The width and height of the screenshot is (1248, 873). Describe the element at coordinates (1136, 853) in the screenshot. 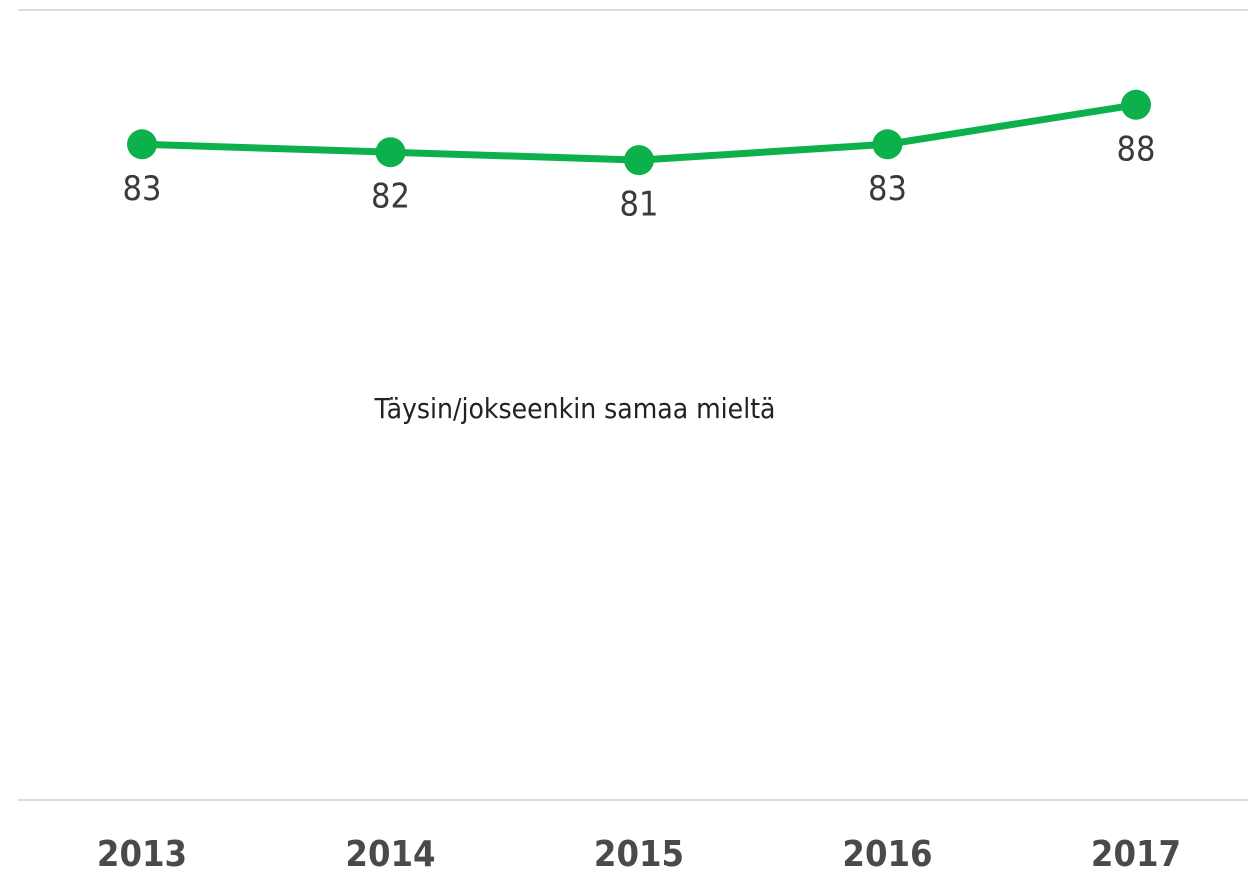

I see `x-tick-label: 2017` at that location.